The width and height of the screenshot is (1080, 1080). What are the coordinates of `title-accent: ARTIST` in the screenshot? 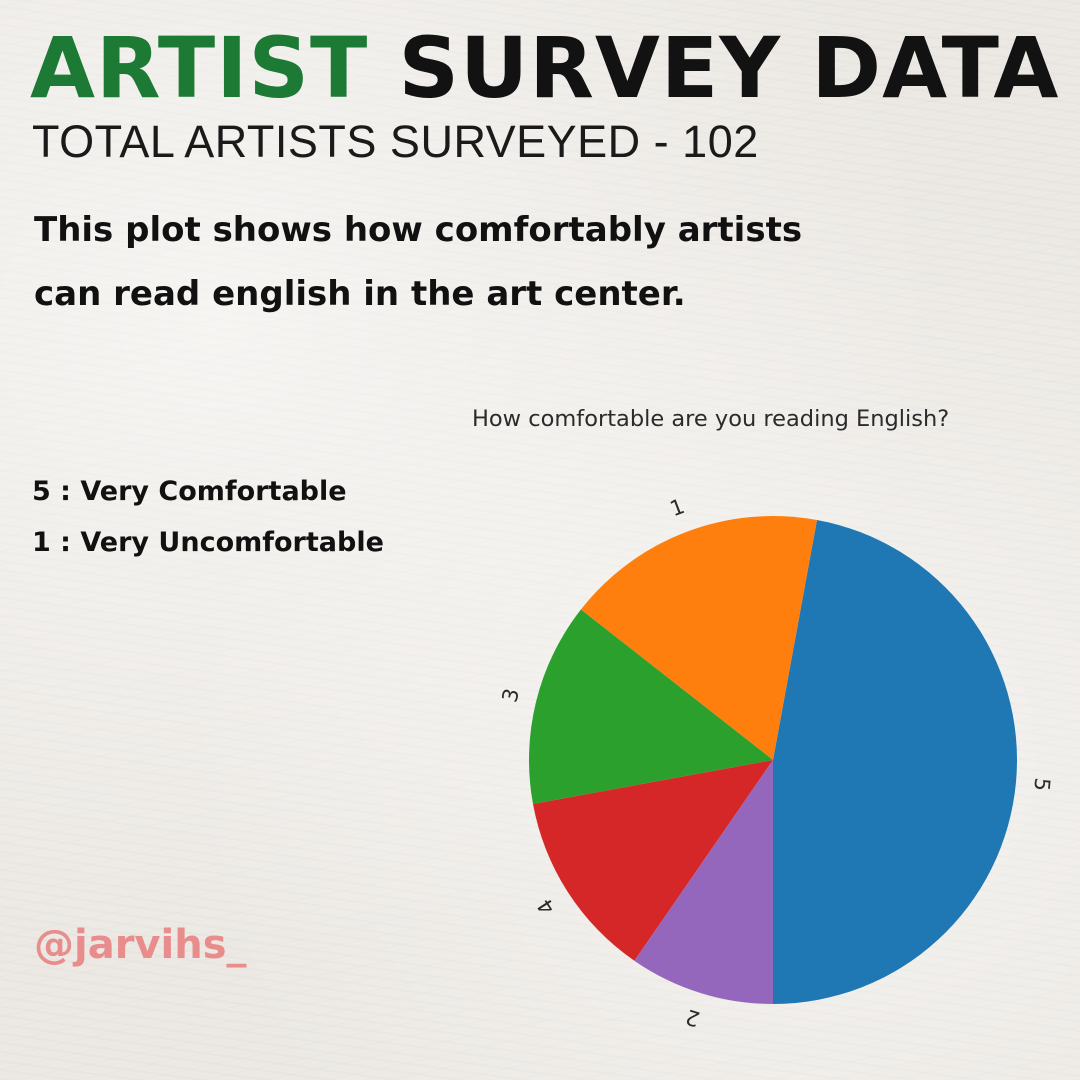 It's located at (199, 68).